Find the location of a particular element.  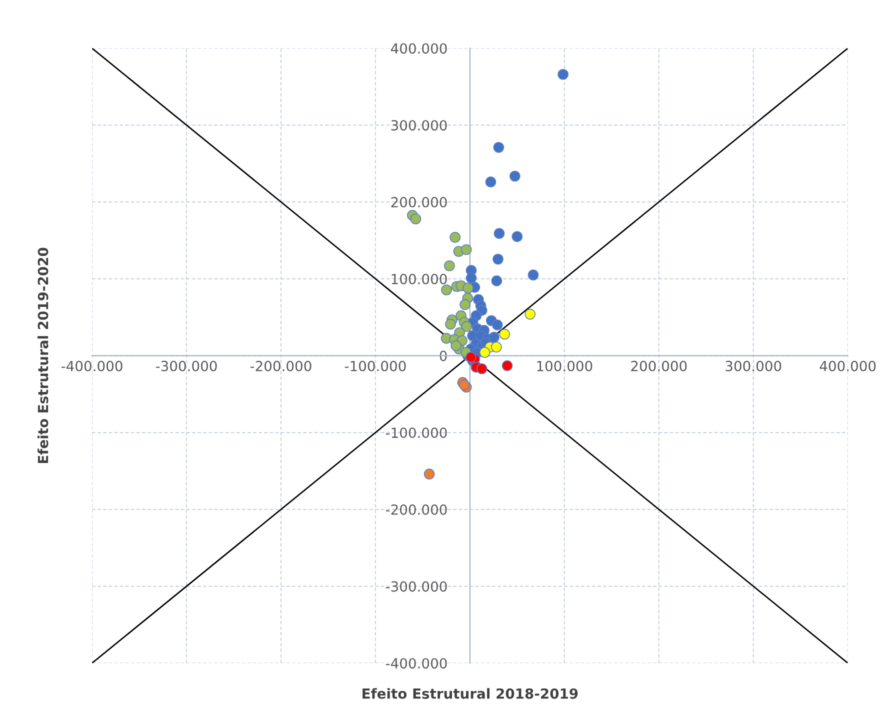

y-tick-label: -300.000 is located at coordinates (416, 586).